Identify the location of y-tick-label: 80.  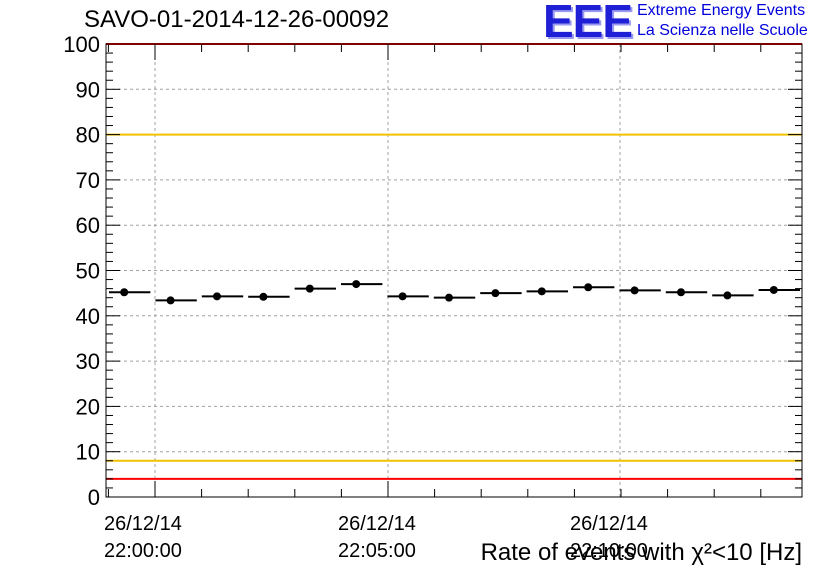
(88, 135).